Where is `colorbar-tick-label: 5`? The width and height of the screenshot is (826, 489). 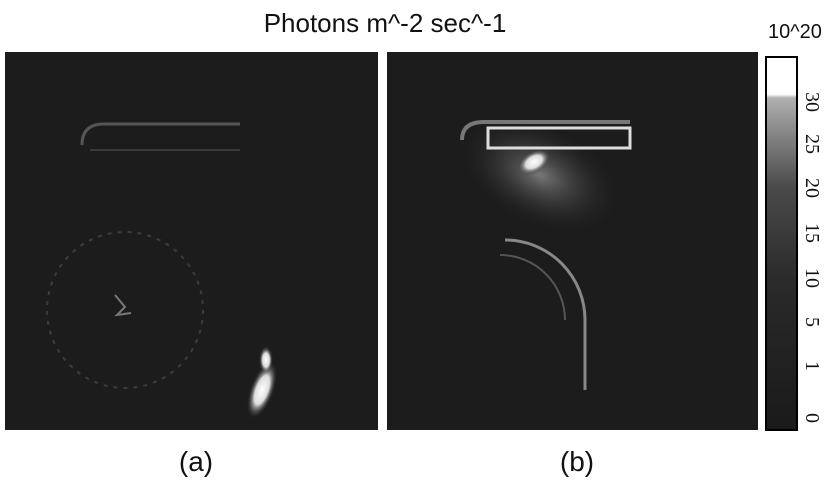
colorbar-tick-label: 5 is located at coordinates (812, 322).